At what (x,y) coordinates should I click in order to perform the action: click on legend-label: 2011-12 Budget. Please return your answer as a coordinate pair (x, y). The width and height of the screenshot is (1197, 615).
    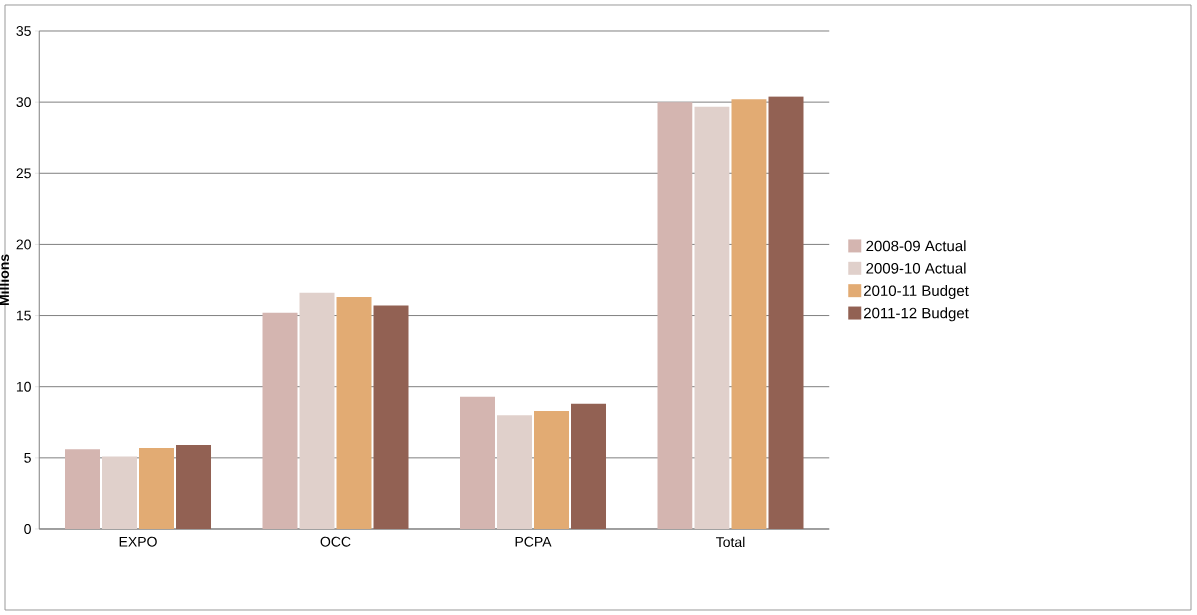
    Looking at the image, I should click on (916, 314).